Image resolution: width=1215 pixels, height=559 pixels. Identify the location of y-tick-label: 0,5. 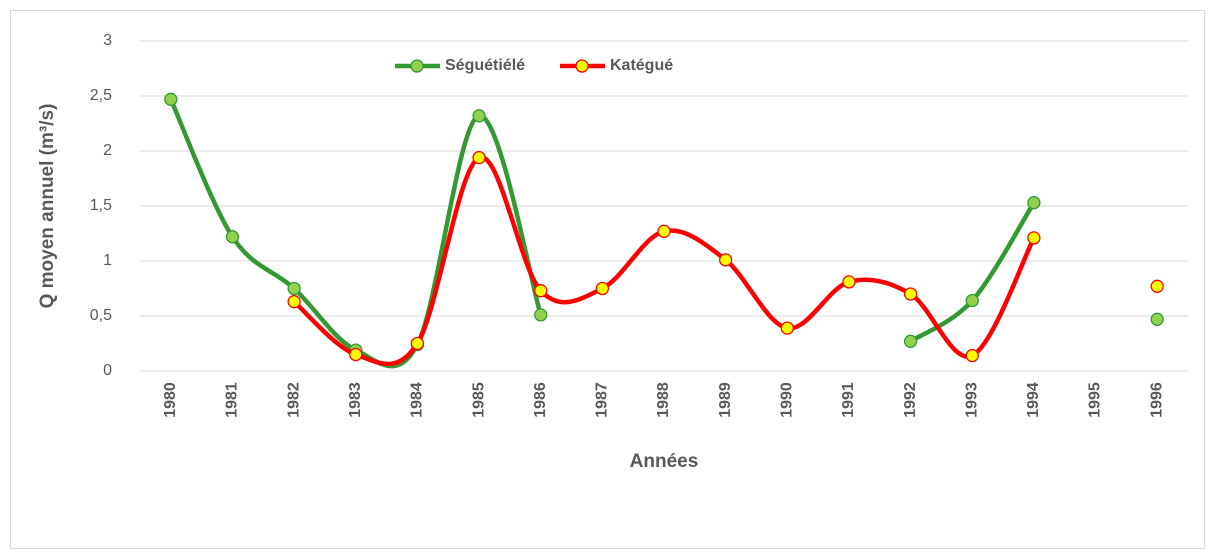
(101, 315).